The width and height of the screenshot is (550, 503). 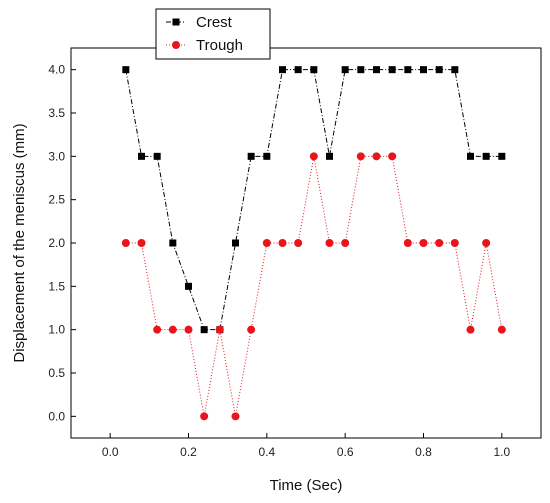 I want to click on x-tick-label: 0.8, so click(x=423, y=452).